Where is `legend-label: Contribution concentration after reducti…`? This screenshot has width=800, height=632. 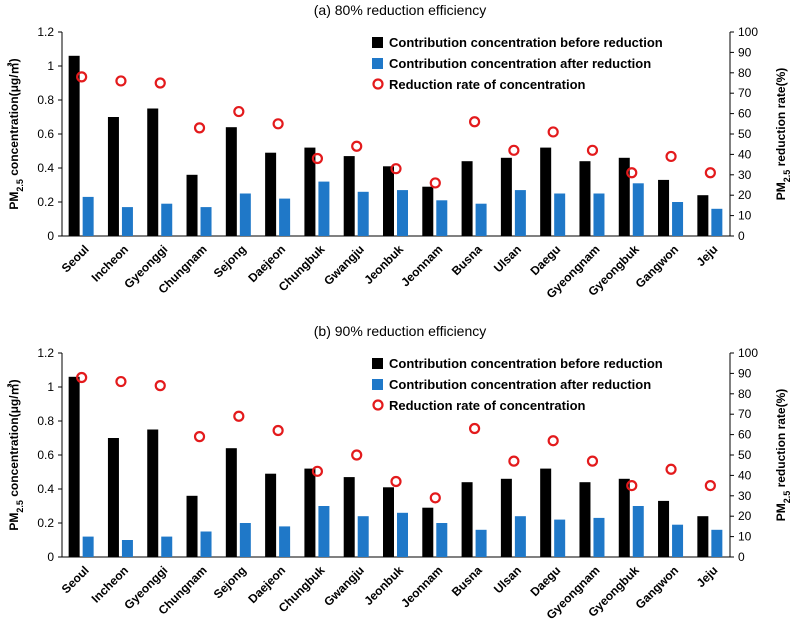
legend-label: Contribution concentration after reducti… is located at coordinates (520, 63).